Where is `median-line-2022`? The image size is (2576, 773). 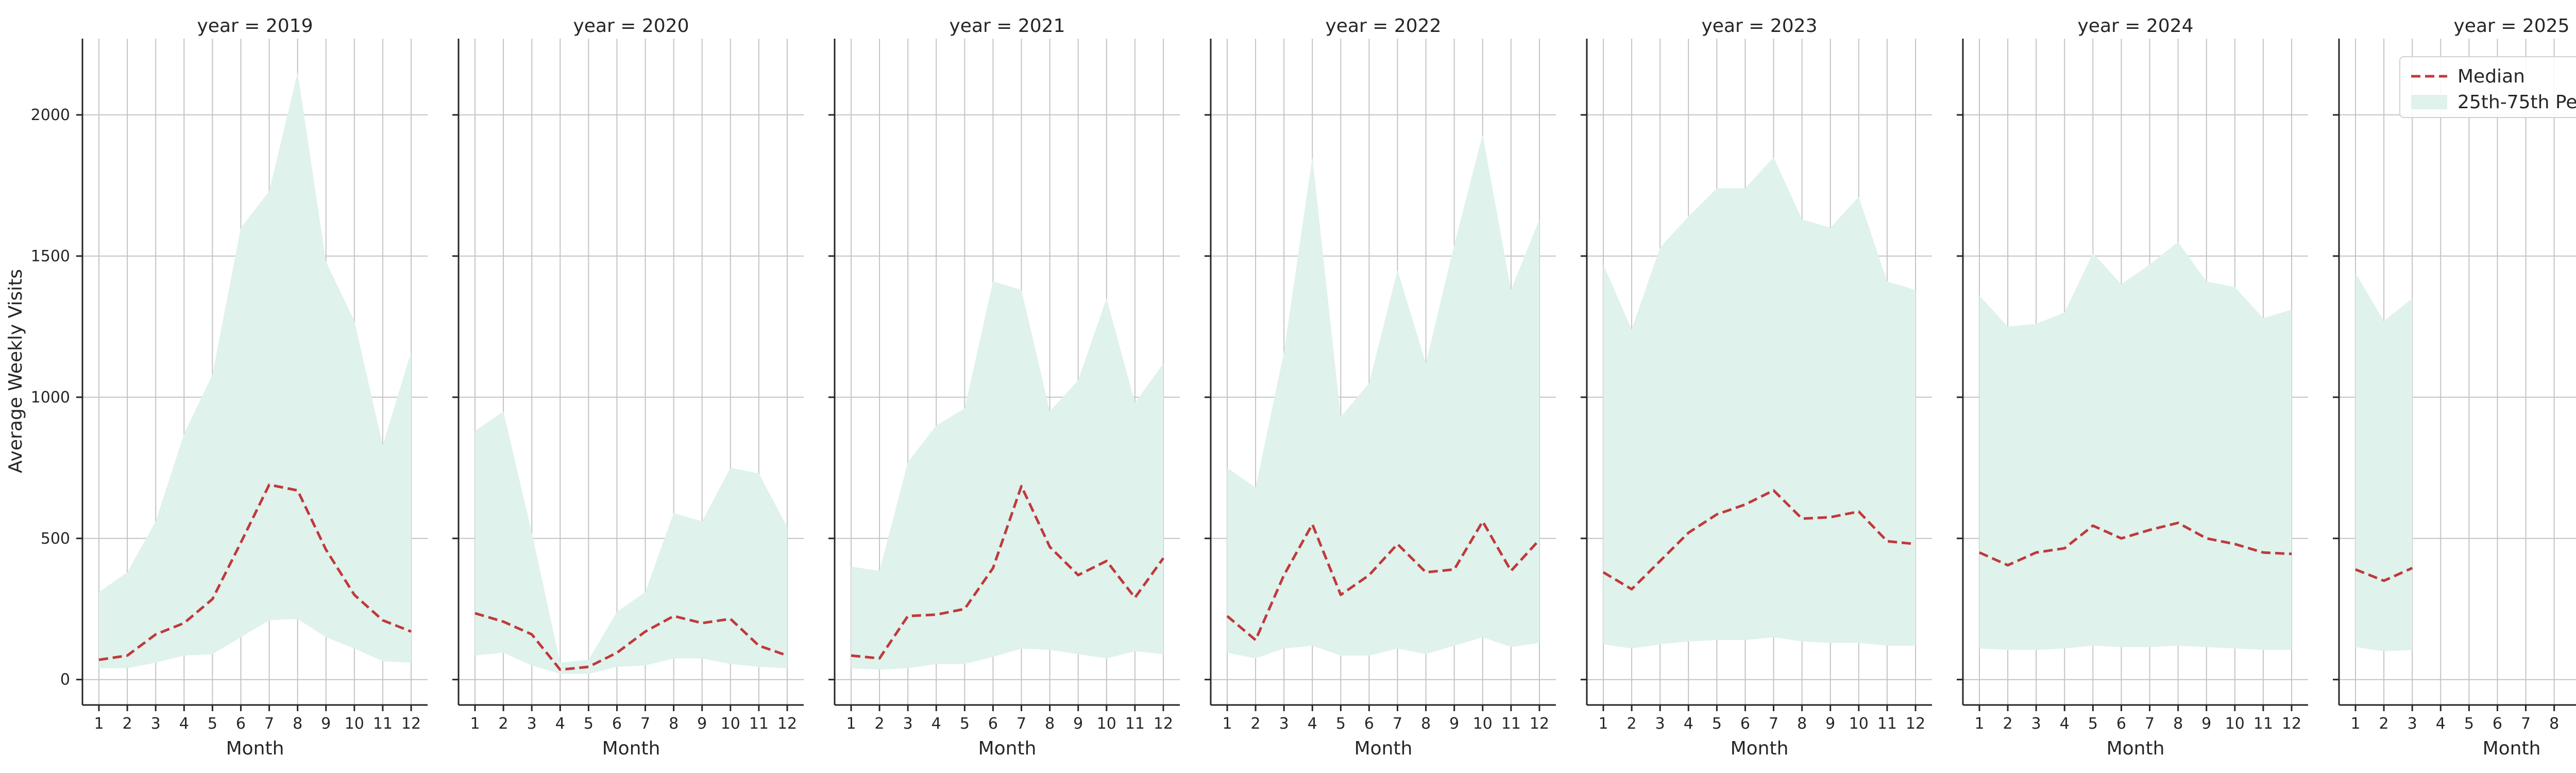
median-line-2022 is located at coordinates (1383, 581).